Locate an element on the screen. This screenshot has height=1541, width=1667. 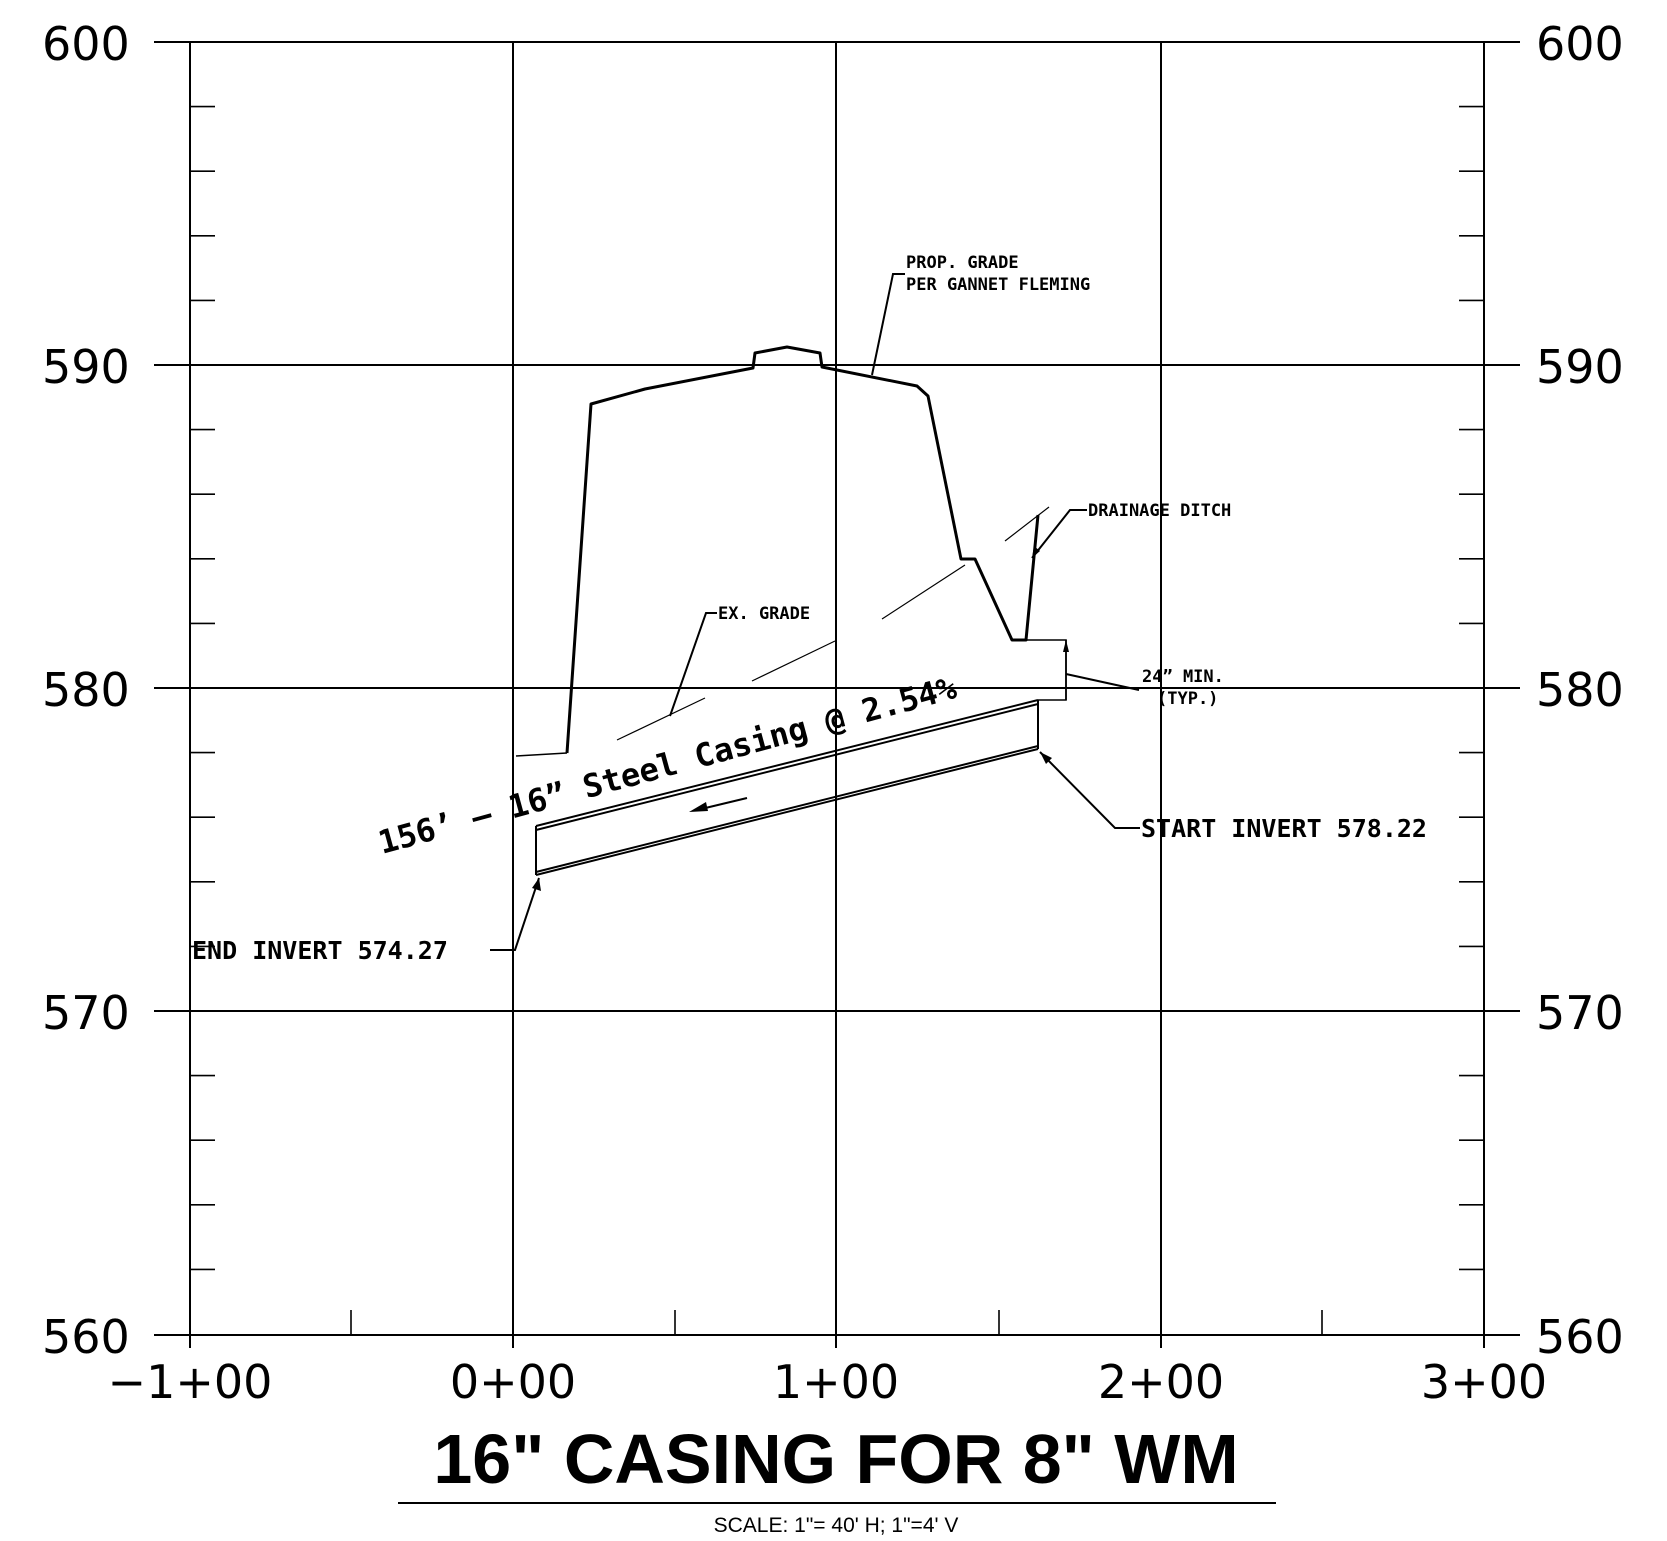
casing-label: 156’ – 16” Steel Casing @ 2.54% is located at coordinates (667, 764).